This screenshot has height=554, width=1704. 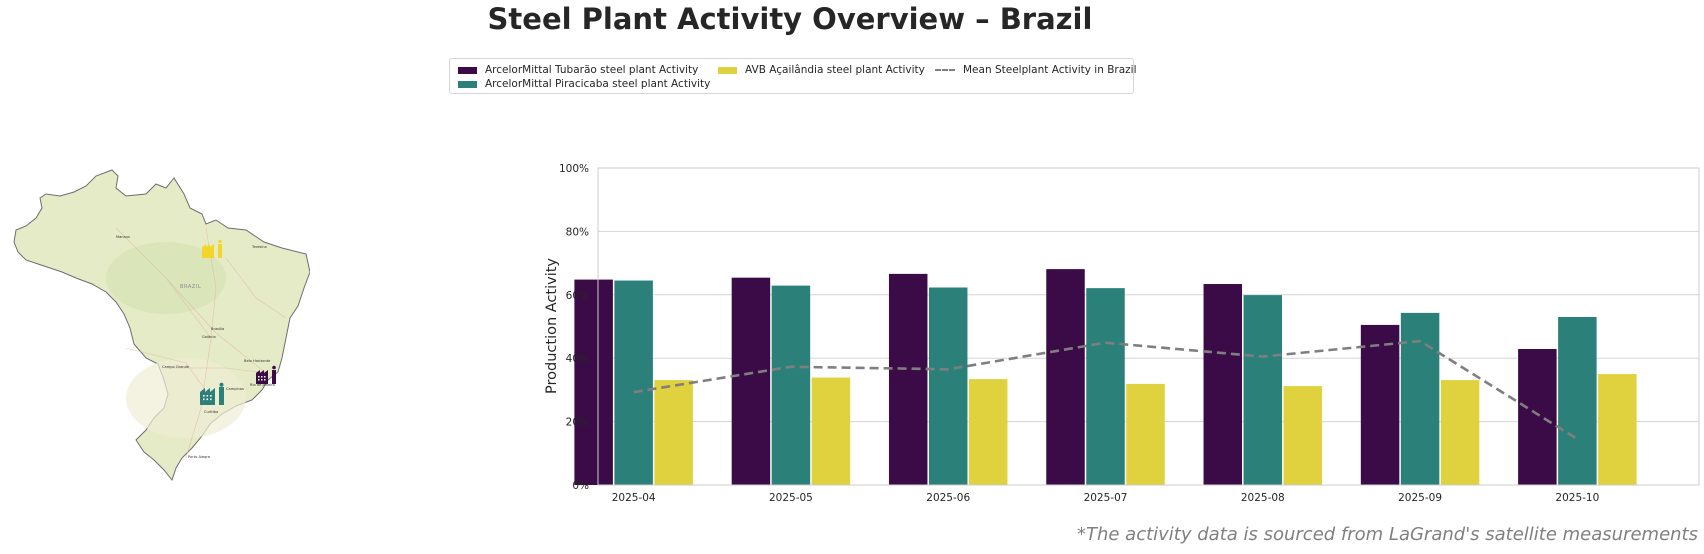 What do you see at coordinates (209, 337) in the screenshot?
I see `map-city-label: Goiânia` at bounding box center [209, 337].